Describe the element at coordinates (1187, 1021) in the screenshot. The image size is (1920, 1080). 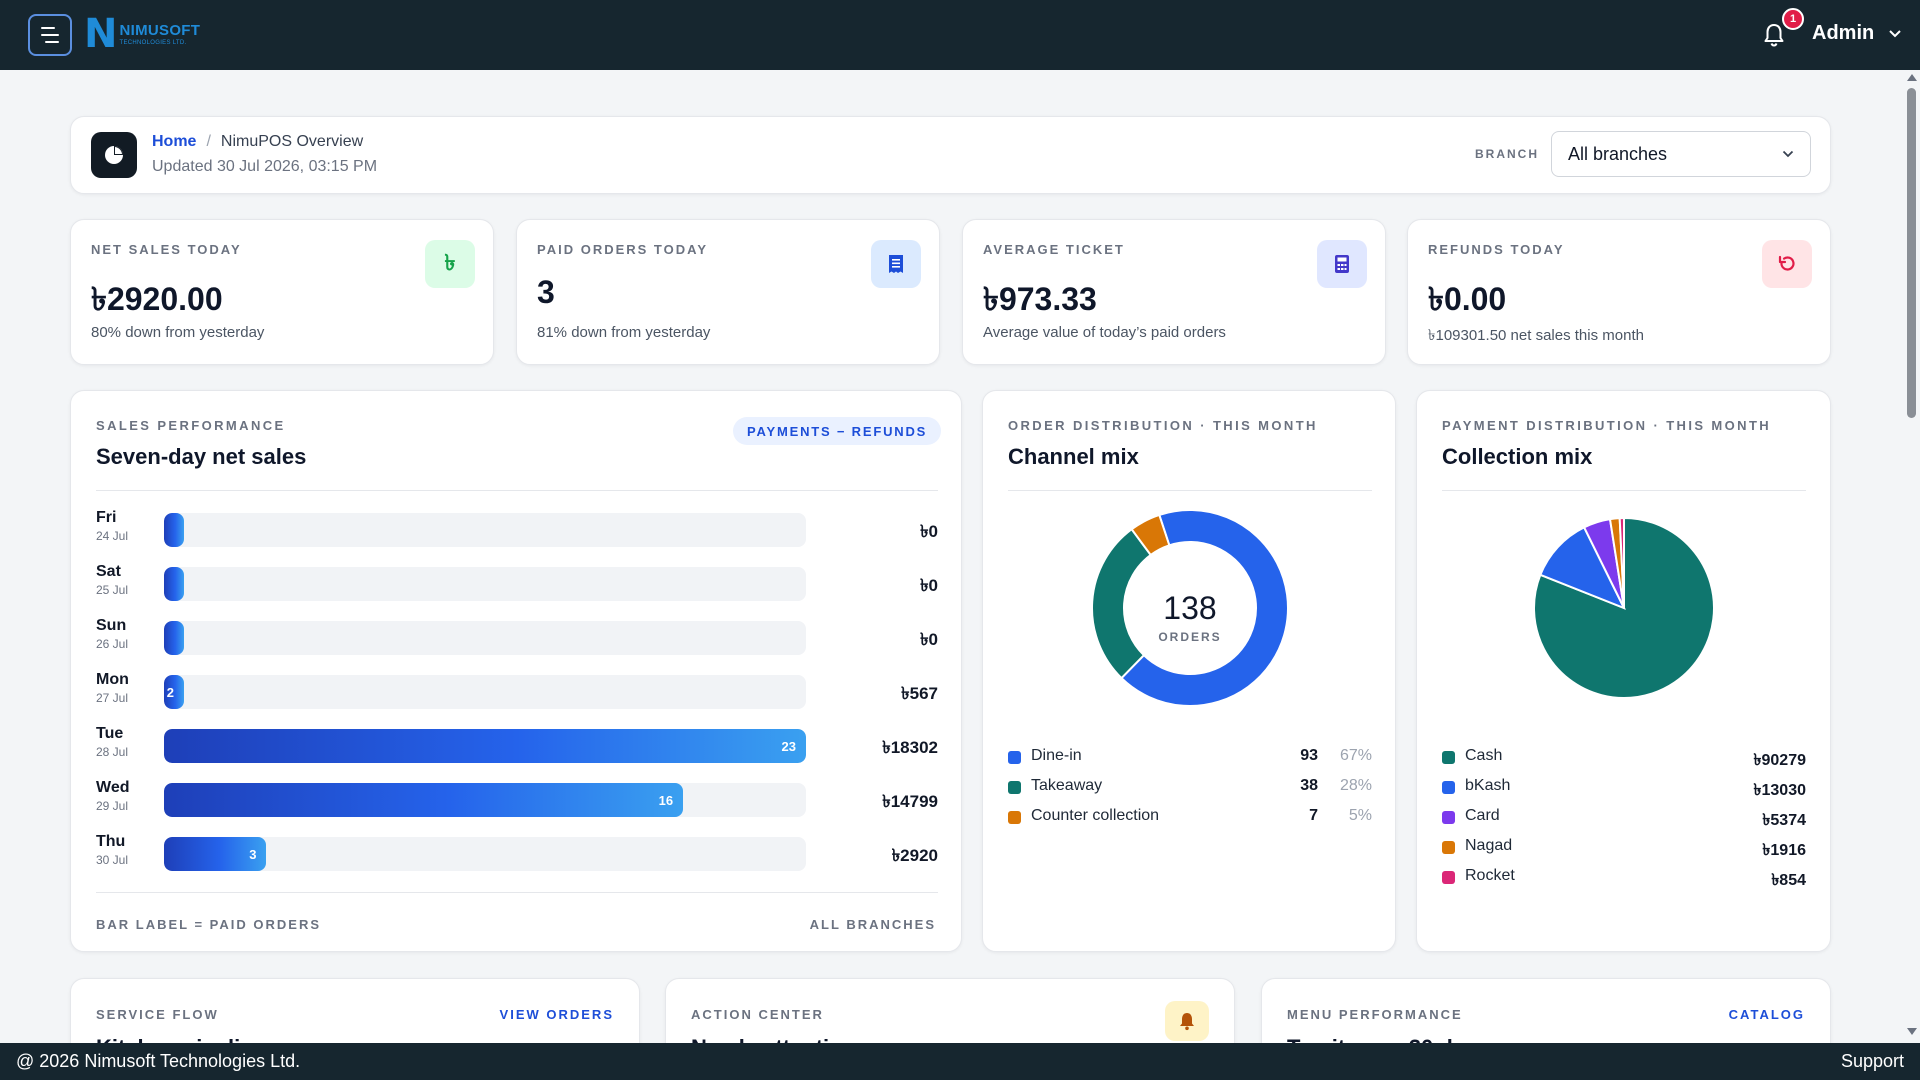
I see `bell-icon` at that location.